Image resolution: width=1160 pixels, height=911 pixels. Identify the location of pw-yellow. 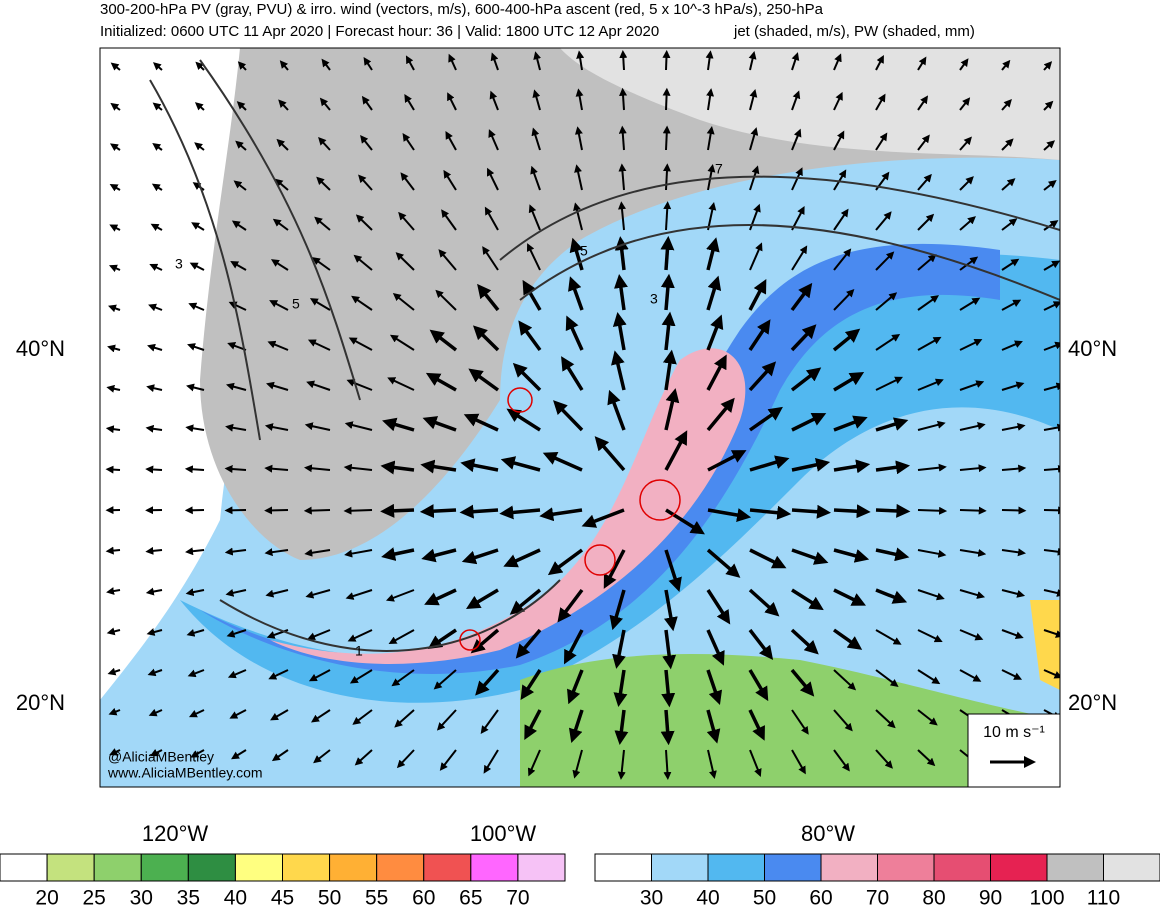
(1045, 645).